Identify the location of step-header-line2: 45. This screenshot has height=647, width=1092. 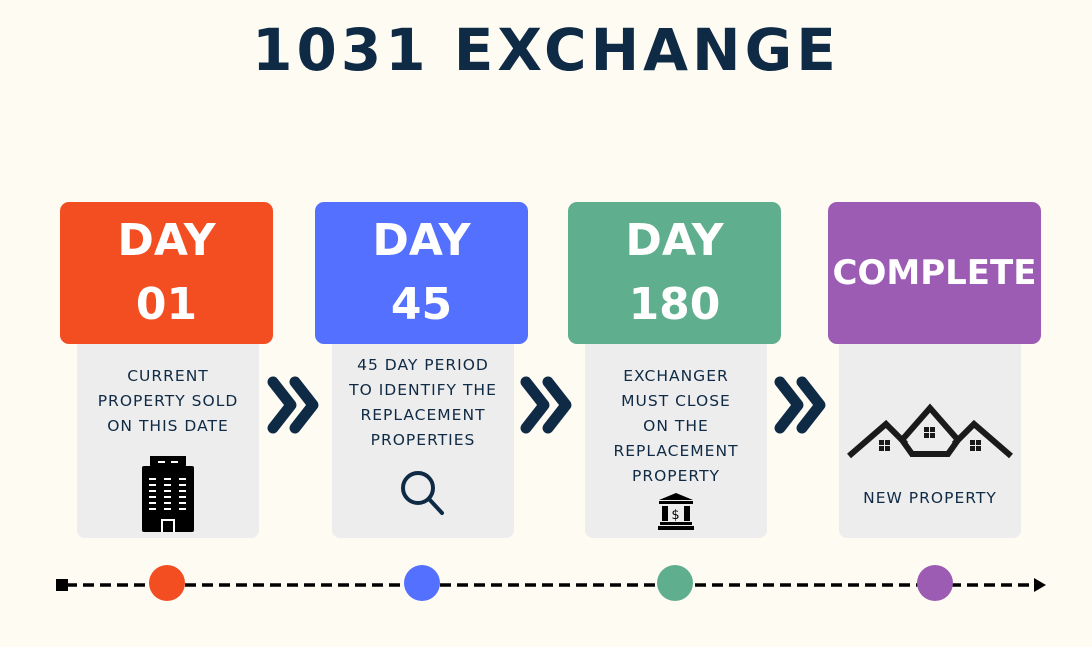
(421, 304).